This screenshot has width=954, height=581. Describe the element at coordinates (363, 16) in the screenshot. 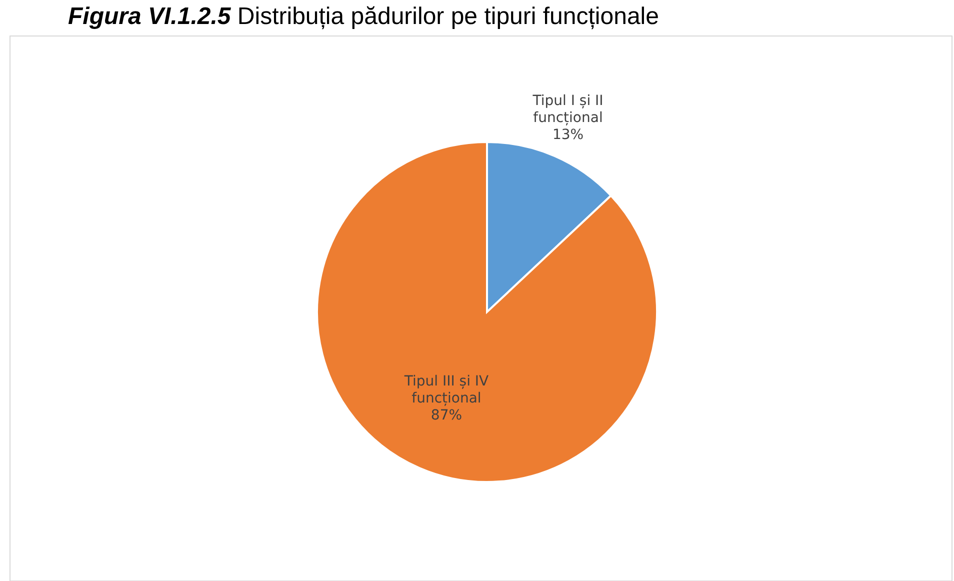

I see `chart-title: Figura VI.1.2.5 Distribuția pădurilor pe tipuri funcționale` at that location.